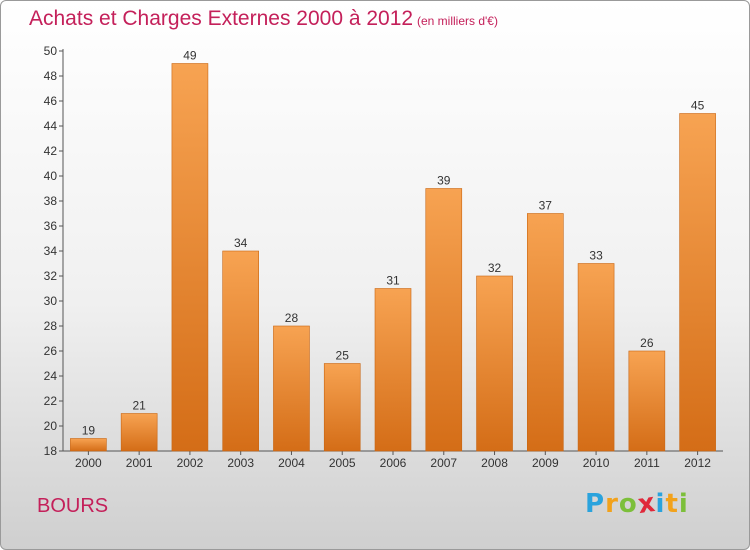 Image resolution: width=750 pixels, height=550 pixels. Describe the element at coordinates (646, 504) in the screenshot. I see `logo-letter: x` at that location.